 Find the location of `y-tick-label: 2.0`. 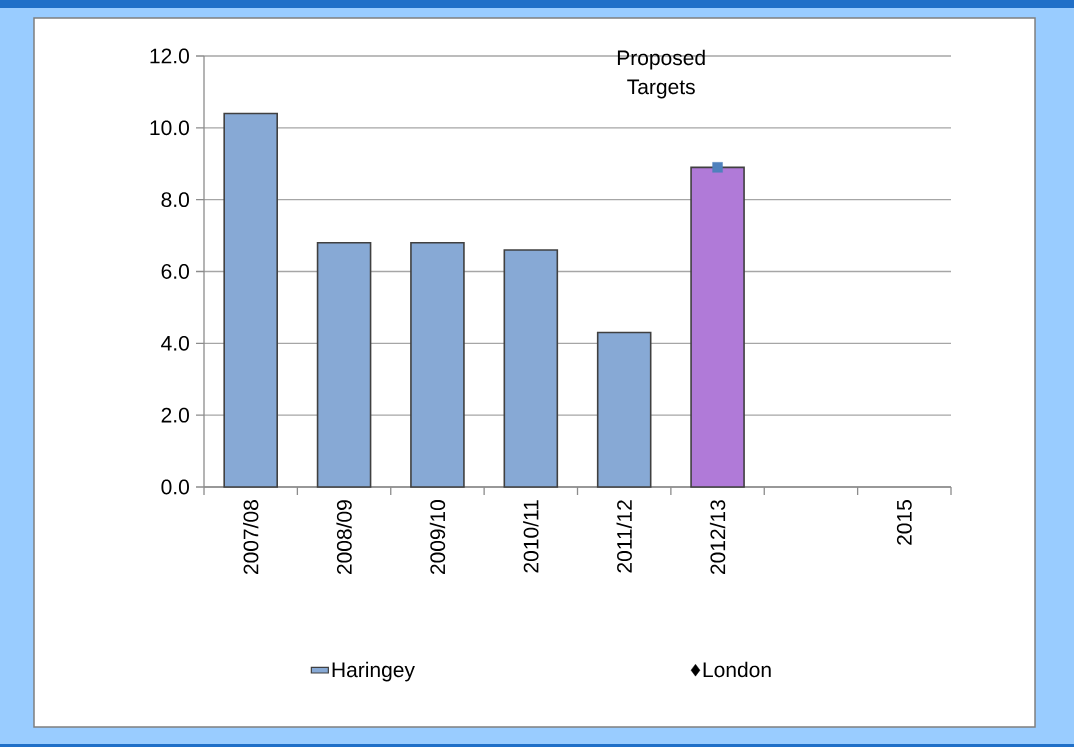

y-tick-label: 2.0 is located at coordinates (175, 415).